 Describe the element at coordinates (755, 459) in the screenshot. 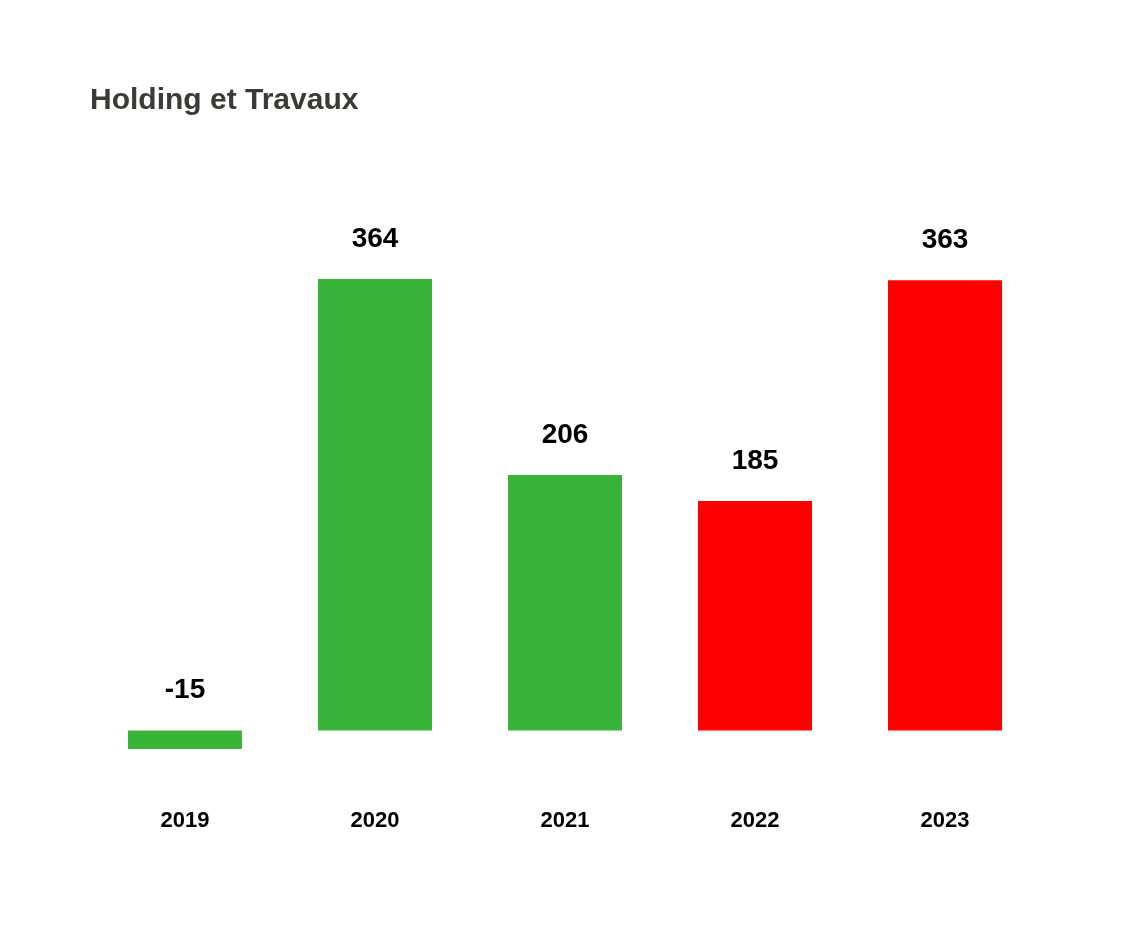

I see `data-label: 185` at that location.